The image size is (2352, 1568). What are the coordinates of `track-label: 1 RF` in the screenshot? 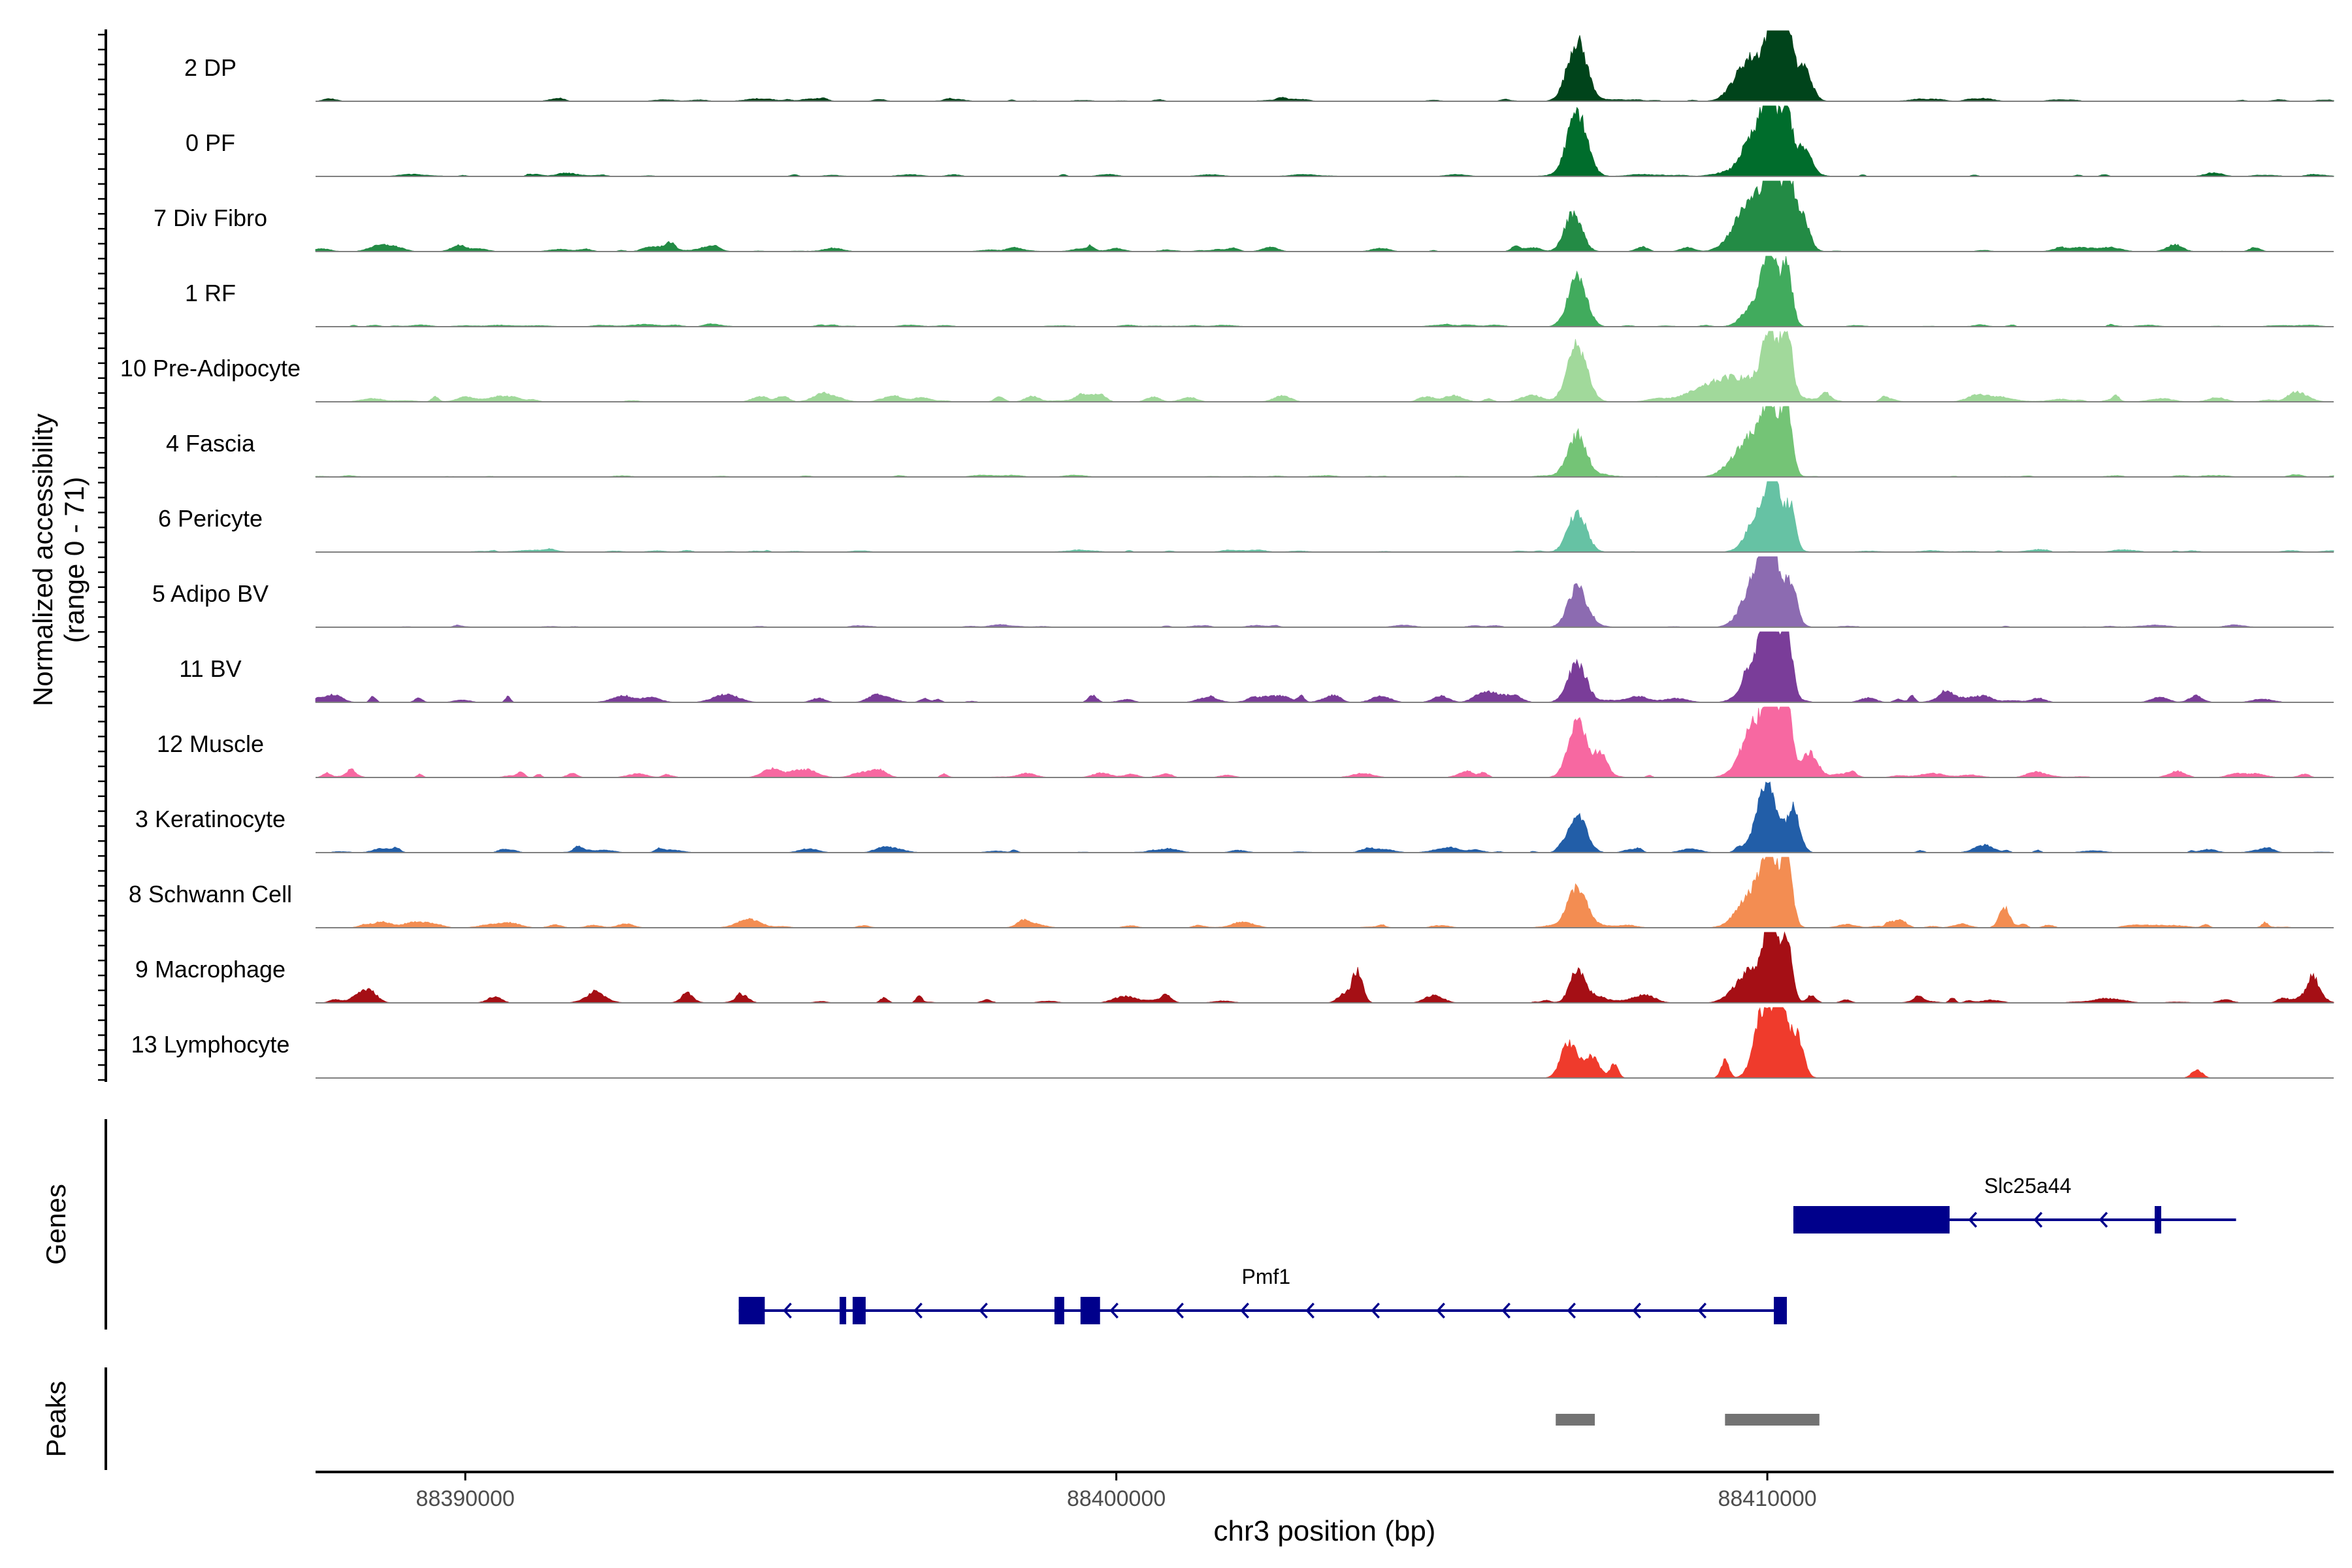 It's located at (210, 293).